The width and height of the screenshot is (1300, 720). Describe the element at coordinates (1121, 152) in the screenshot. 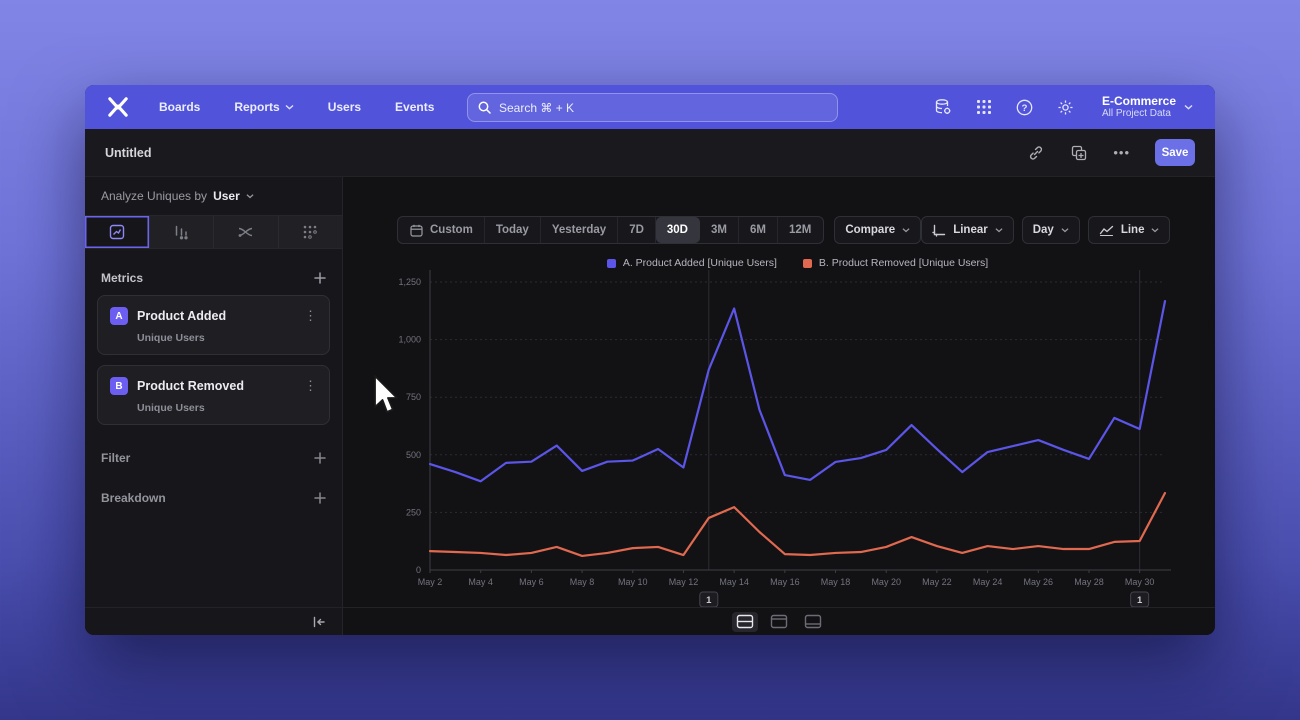

I see `more-menu-button: •••` at that location.